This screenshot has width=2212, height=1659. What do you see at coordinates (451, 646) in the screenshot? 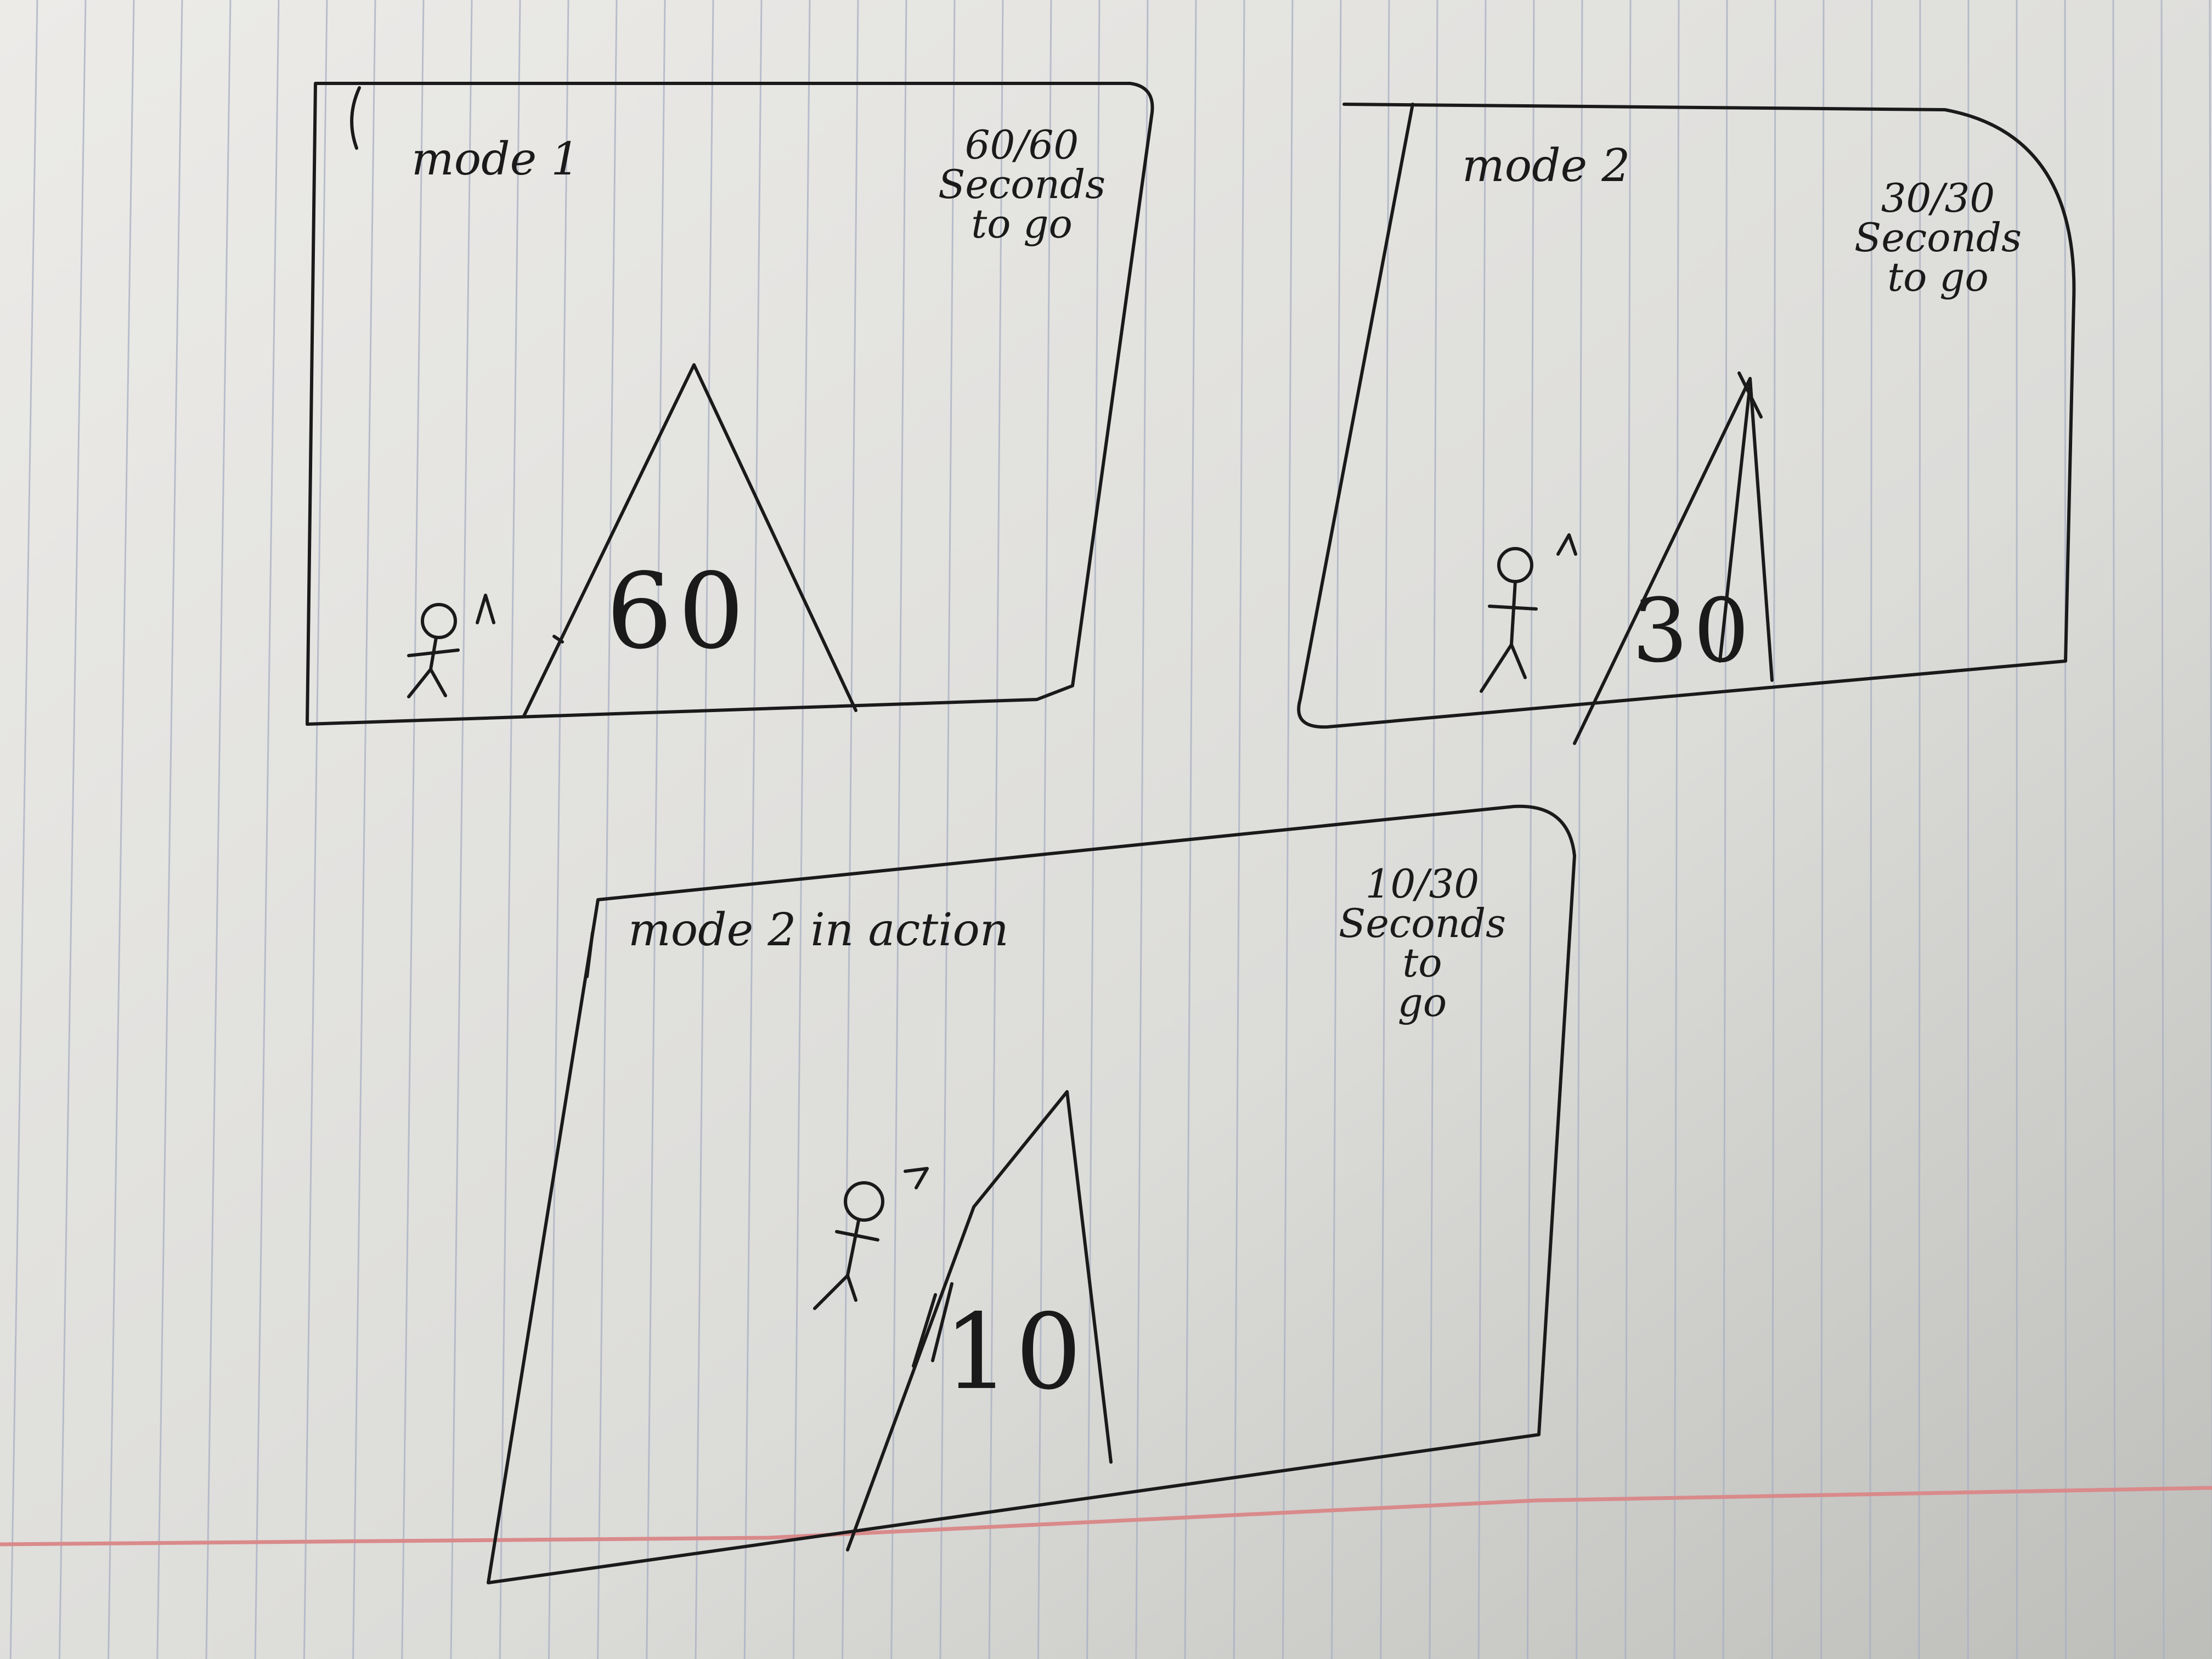
I see `mode1-stick-figure` at bounding box center [451, 646].